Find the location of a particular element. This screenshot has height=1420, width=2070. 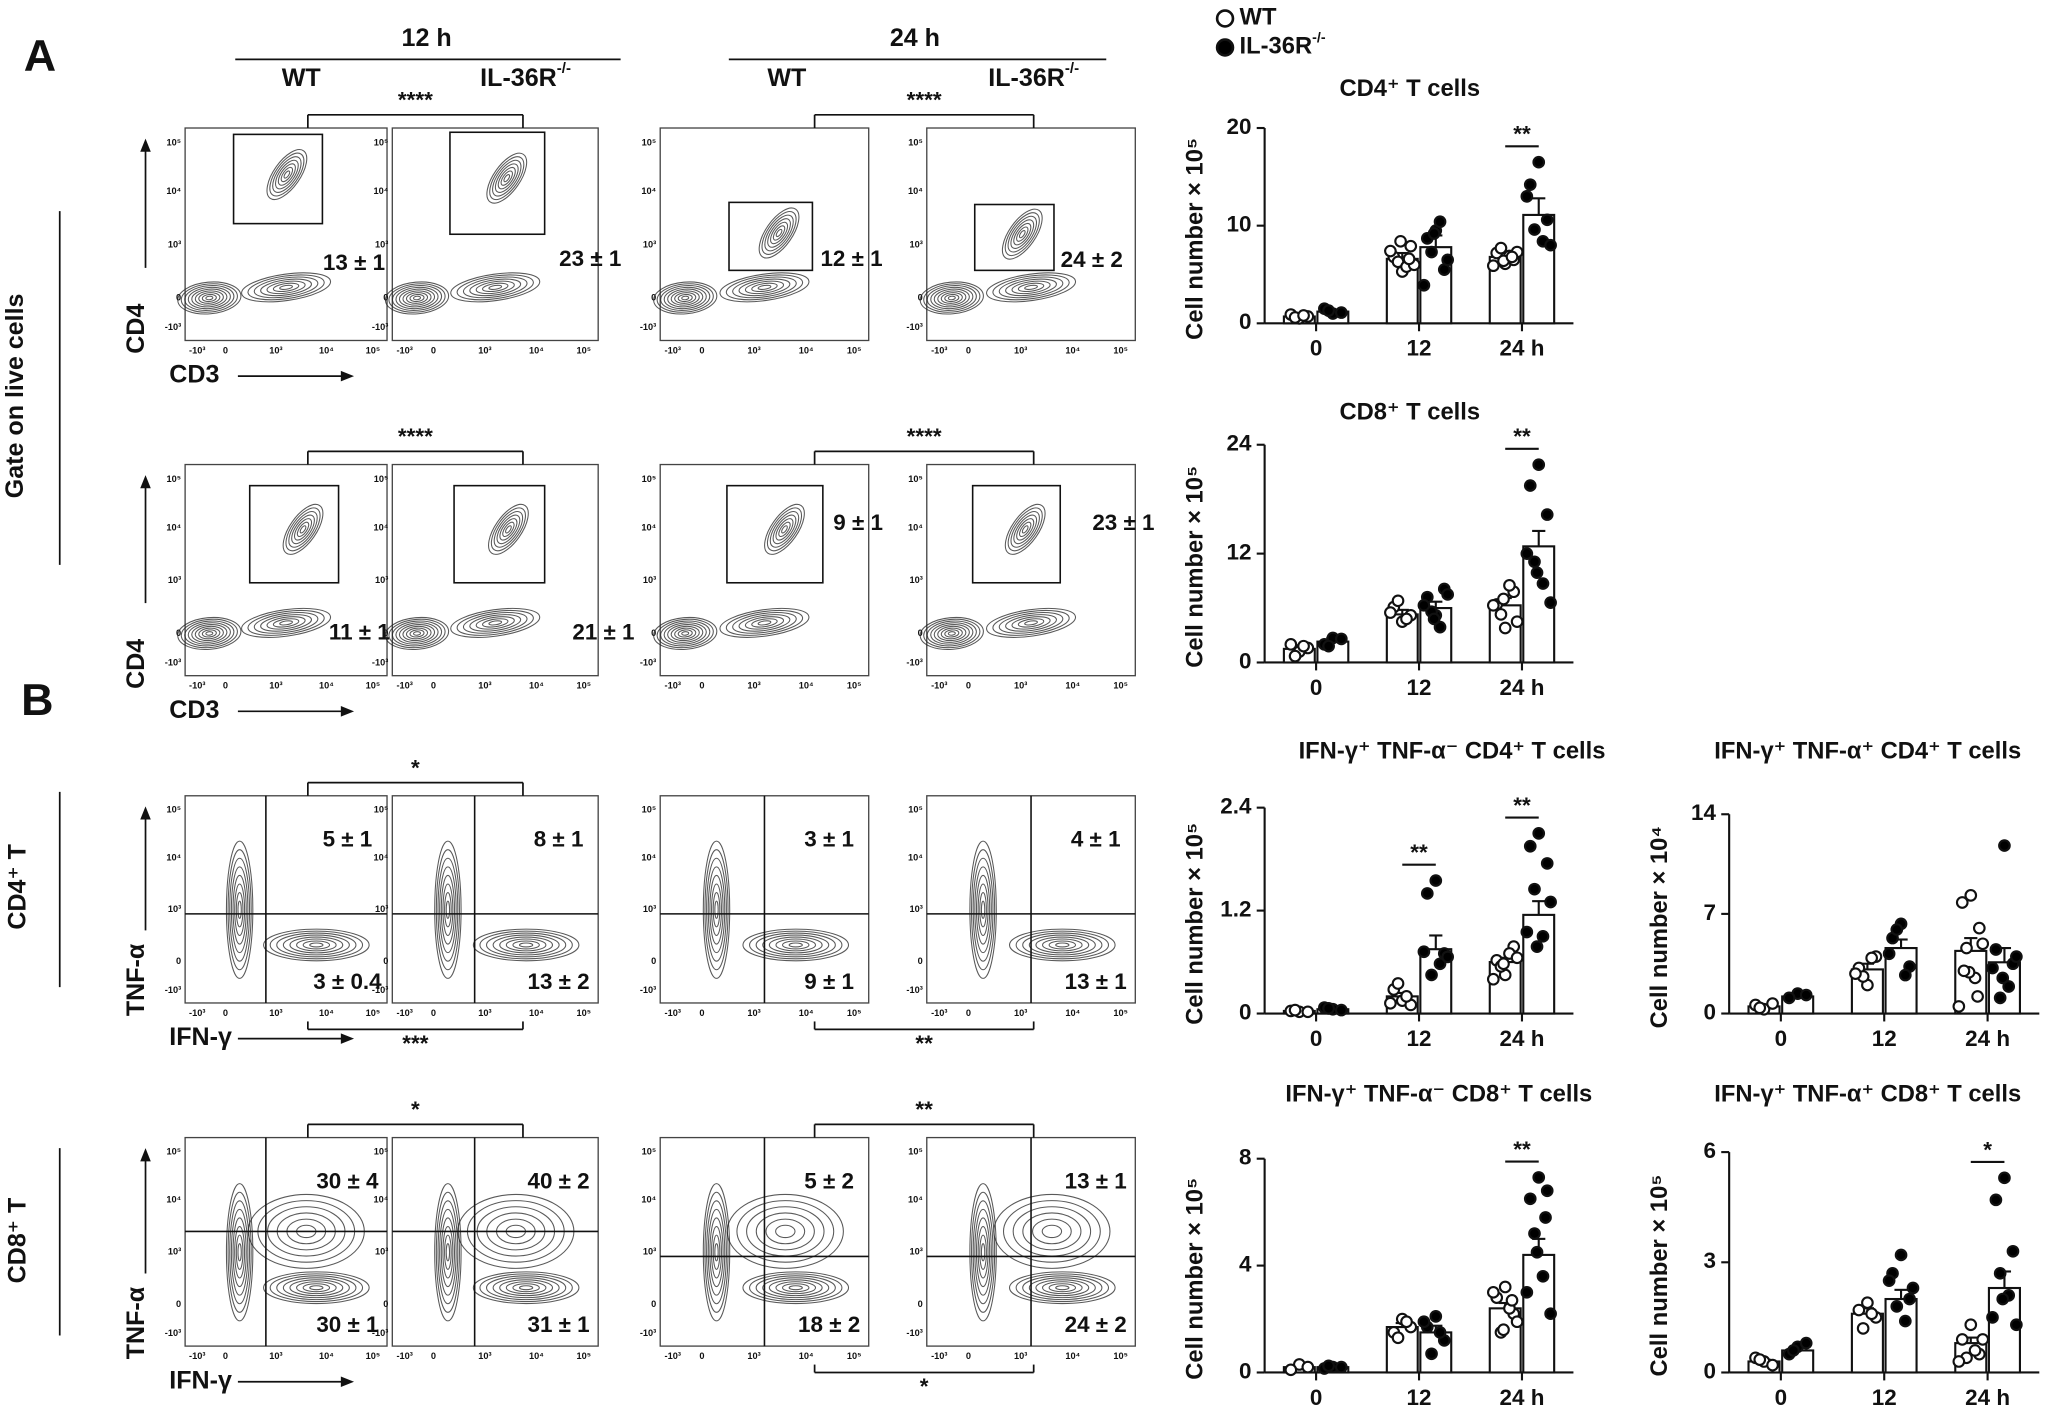

genotype-header: WT is located at coordinates (302, 78).